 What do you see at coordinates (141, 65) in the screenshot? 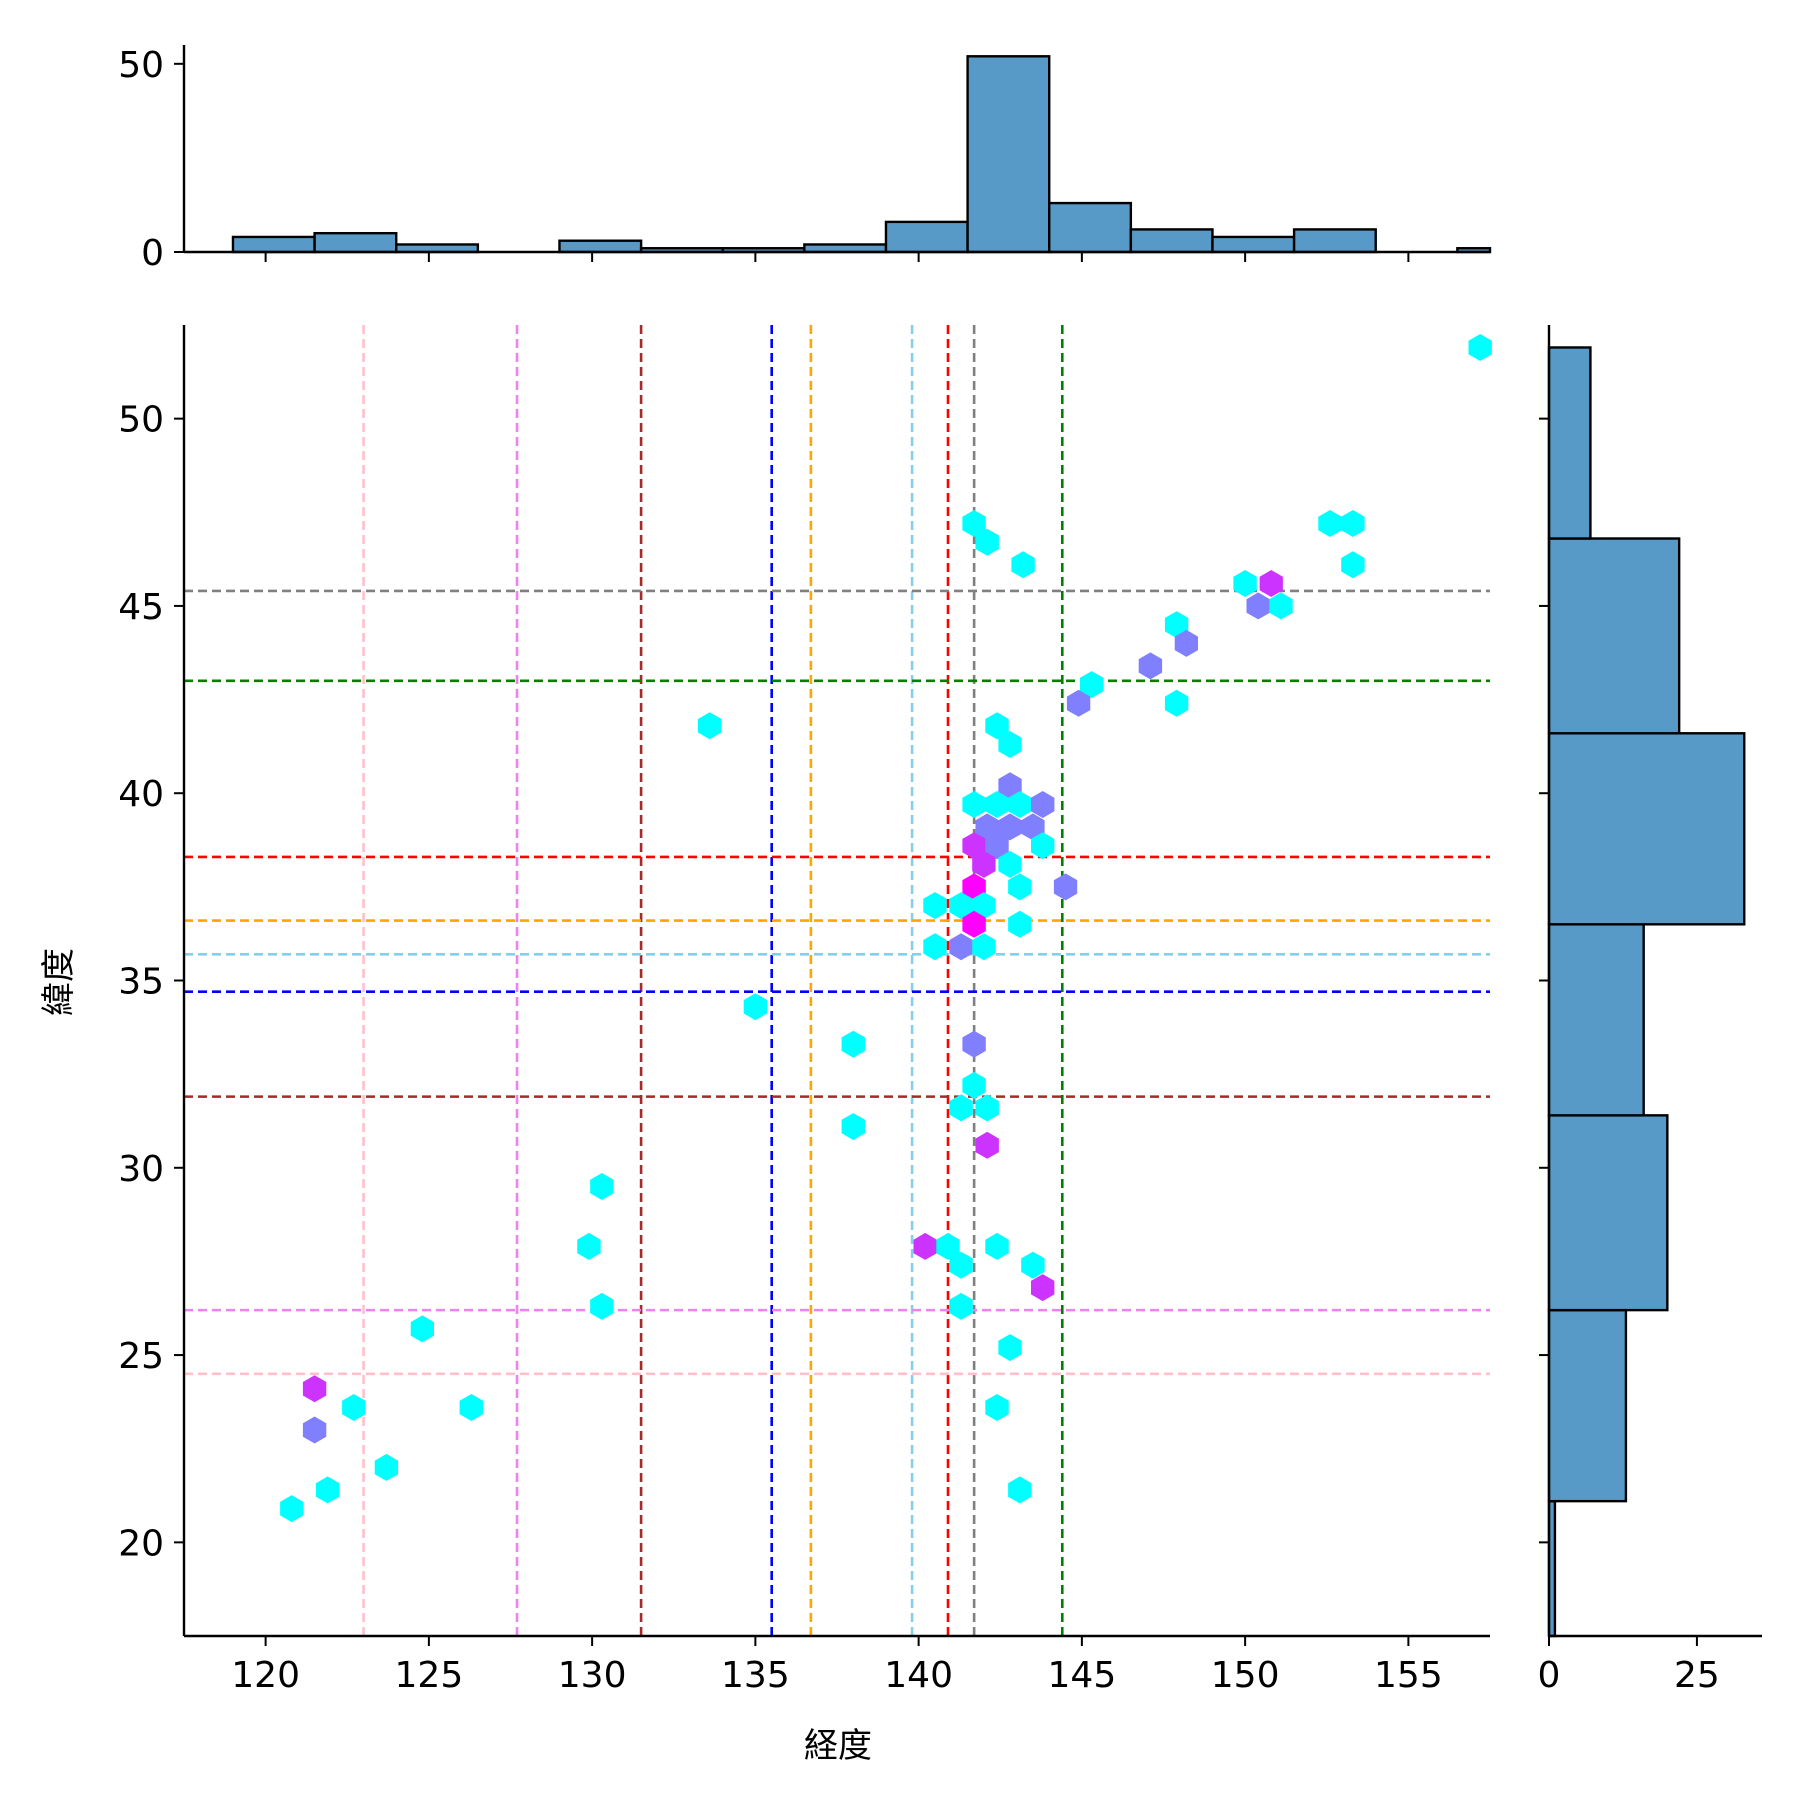
I see `top-hist-y-tick-label: 50` at bounding box center [141, 65].